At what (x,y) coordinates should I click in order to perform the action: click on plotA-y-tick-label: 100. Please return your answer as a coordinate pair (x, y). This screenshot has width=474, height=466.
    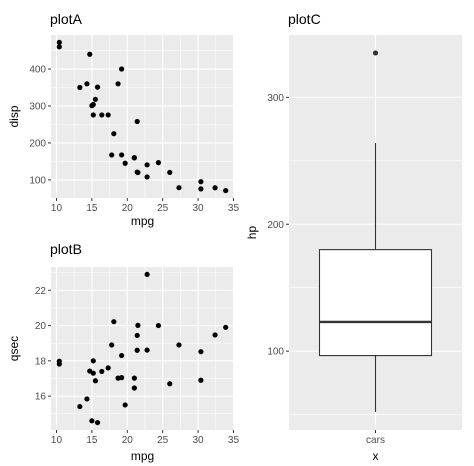
    Looking at the image, I should click on (37, 180).